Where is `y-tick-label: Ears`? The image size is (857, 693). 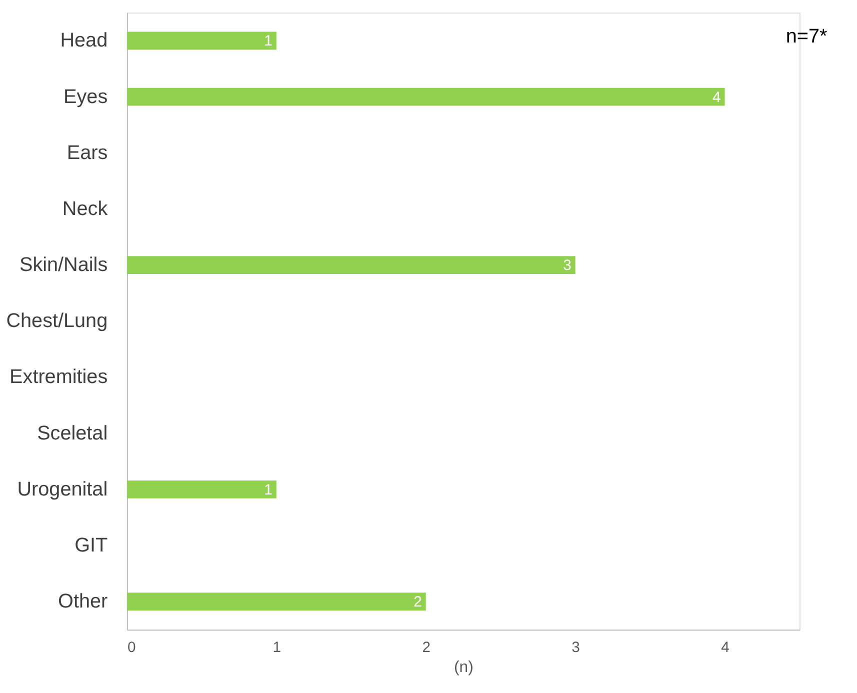
y-tick-label: Ears is located at coordinates (87, 153).